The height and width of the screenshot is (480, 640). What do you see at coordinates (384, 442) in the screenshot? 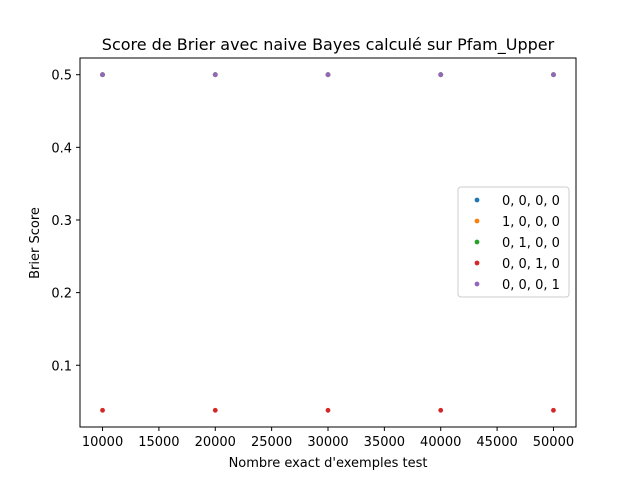
I see `x-tick-label: 35000` at bounding box center [384, 442].